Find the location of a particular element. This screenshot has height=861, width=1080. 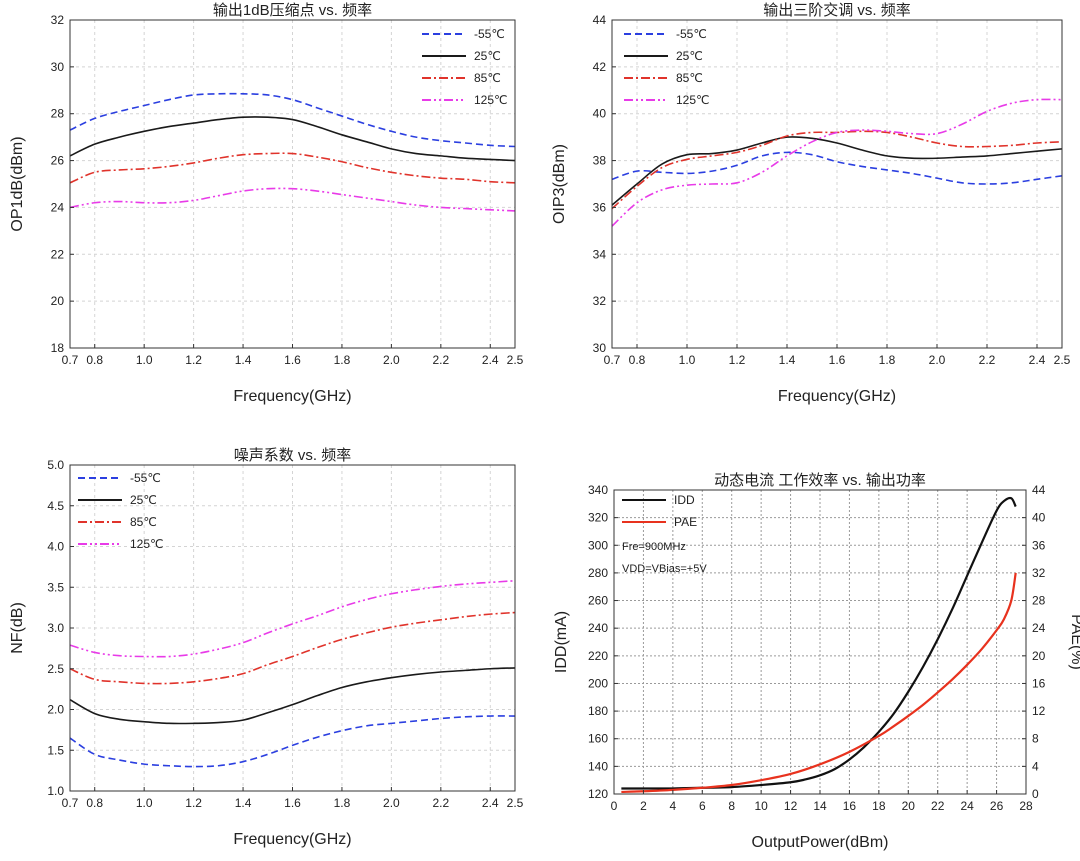

x-tick-label: 18 is located at coordinates (879, 806).